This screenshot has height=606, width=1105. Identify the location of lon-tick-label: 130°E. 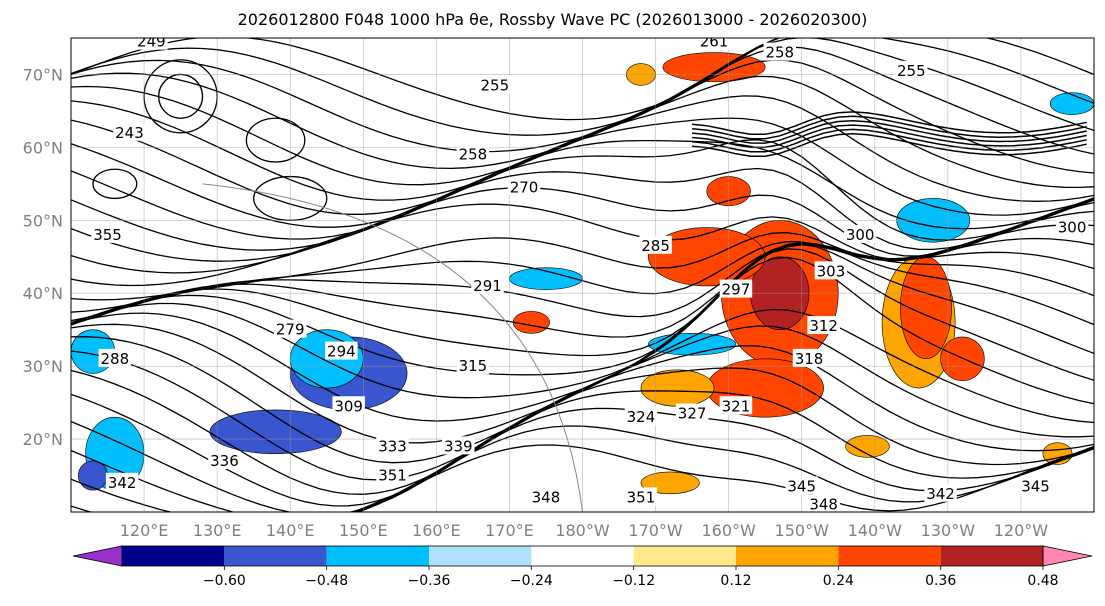
(217, 530).